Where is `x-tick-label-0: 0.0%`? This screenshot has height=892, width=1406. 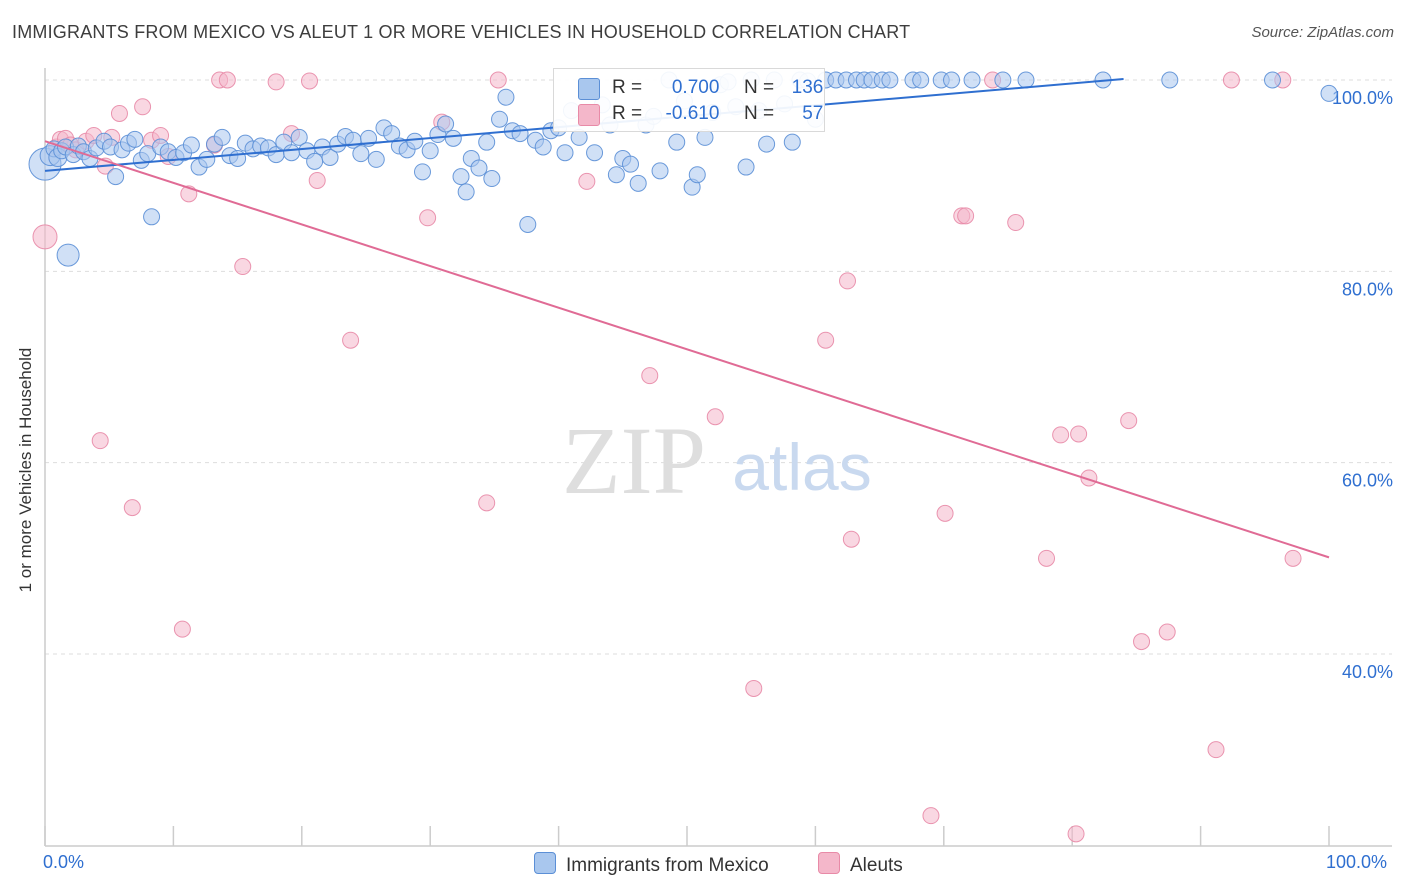 x-tick-label-0: 0.0% is located at coordinates (64, 862).